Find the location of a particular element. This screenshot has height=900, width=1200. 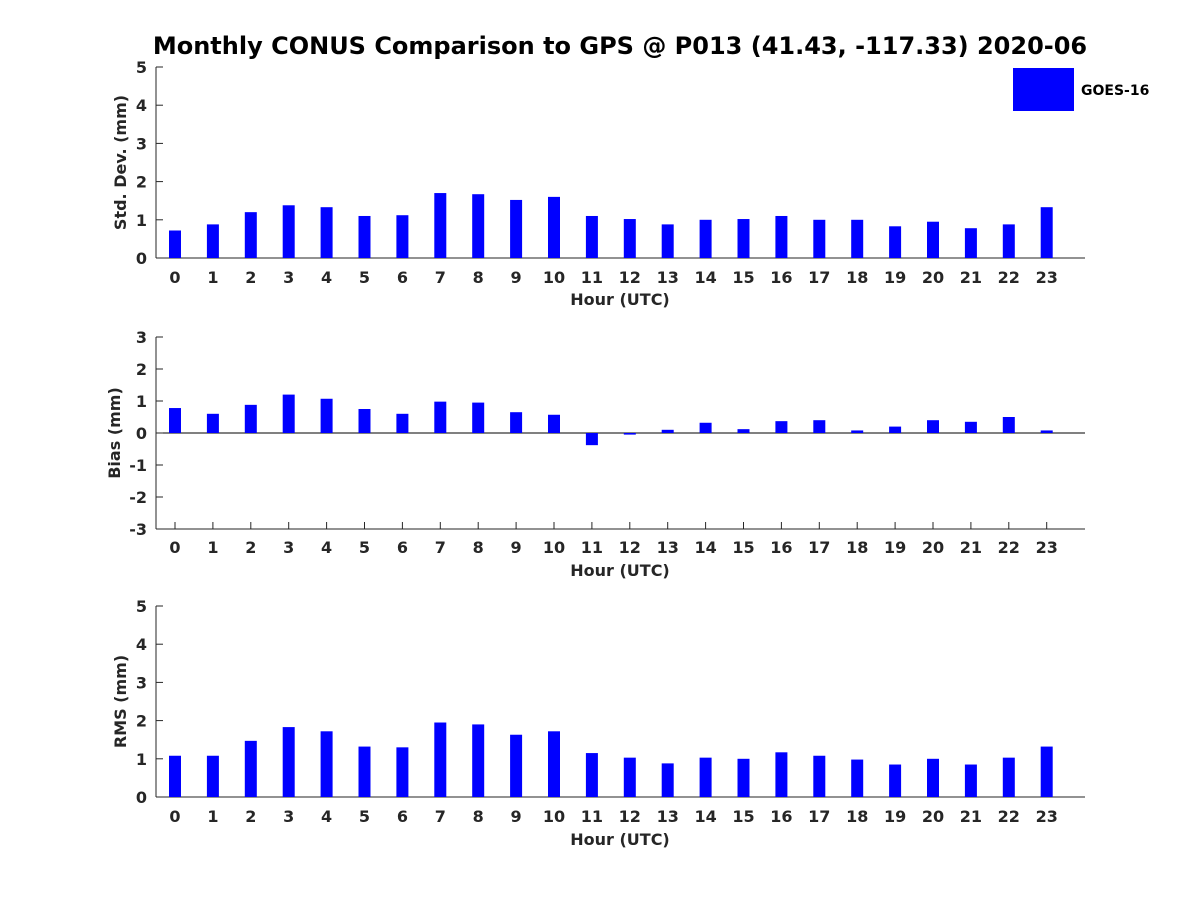

rms-xtick-label: 21 is located at coordinates (971, 816).